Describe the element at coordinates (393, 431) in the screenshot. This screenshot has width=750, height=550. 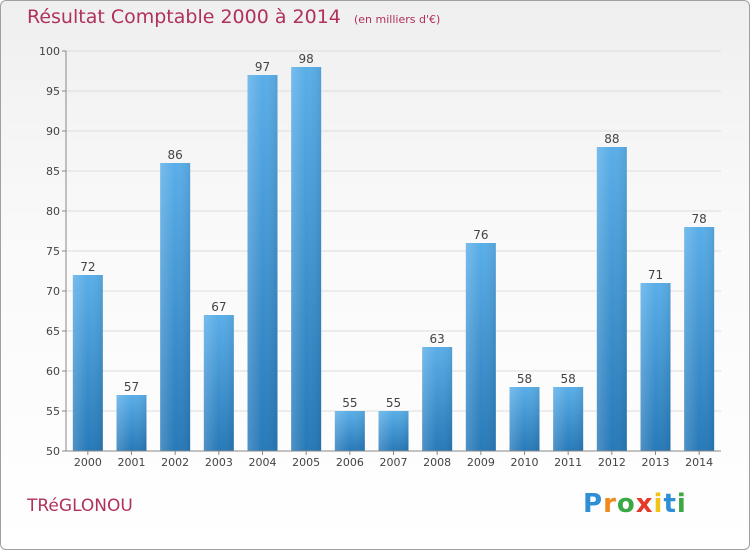
I see `bar-shade-2007` at that location.